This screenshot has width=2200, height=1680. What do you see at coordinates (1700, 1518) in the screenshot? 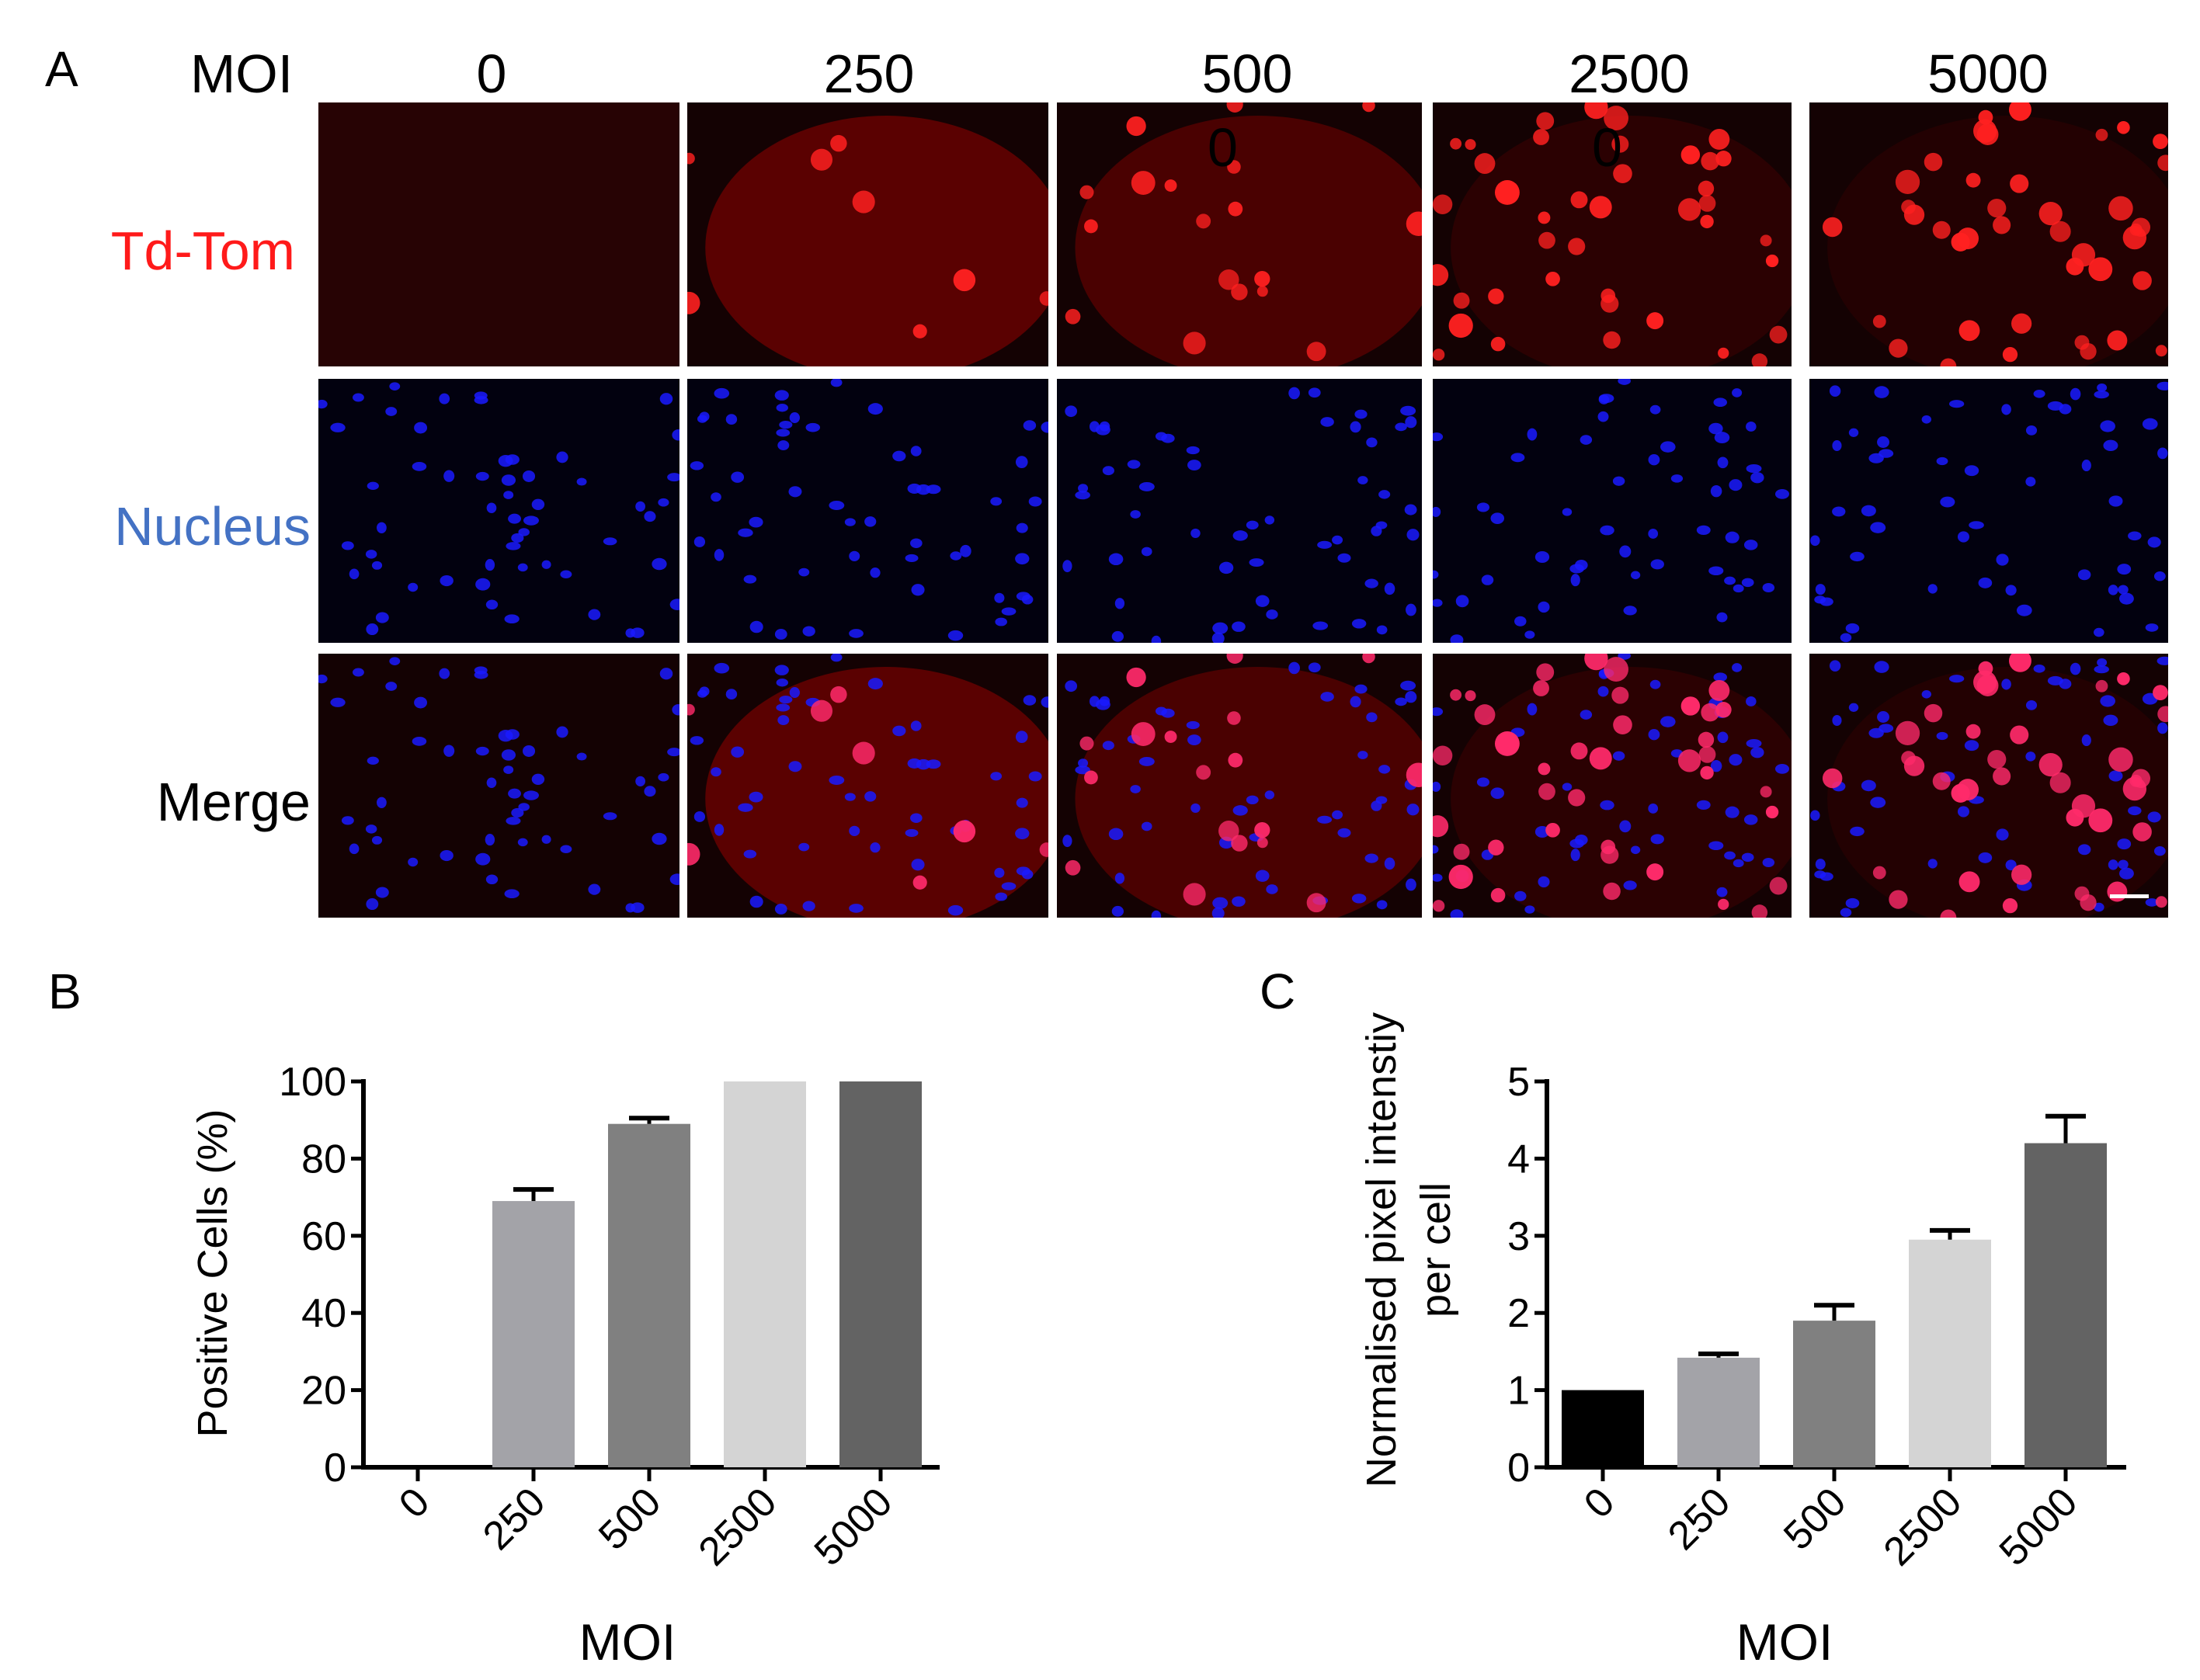
I see `chart-c-xtick-label-250: 250` at bounding box center [1700, 1518].